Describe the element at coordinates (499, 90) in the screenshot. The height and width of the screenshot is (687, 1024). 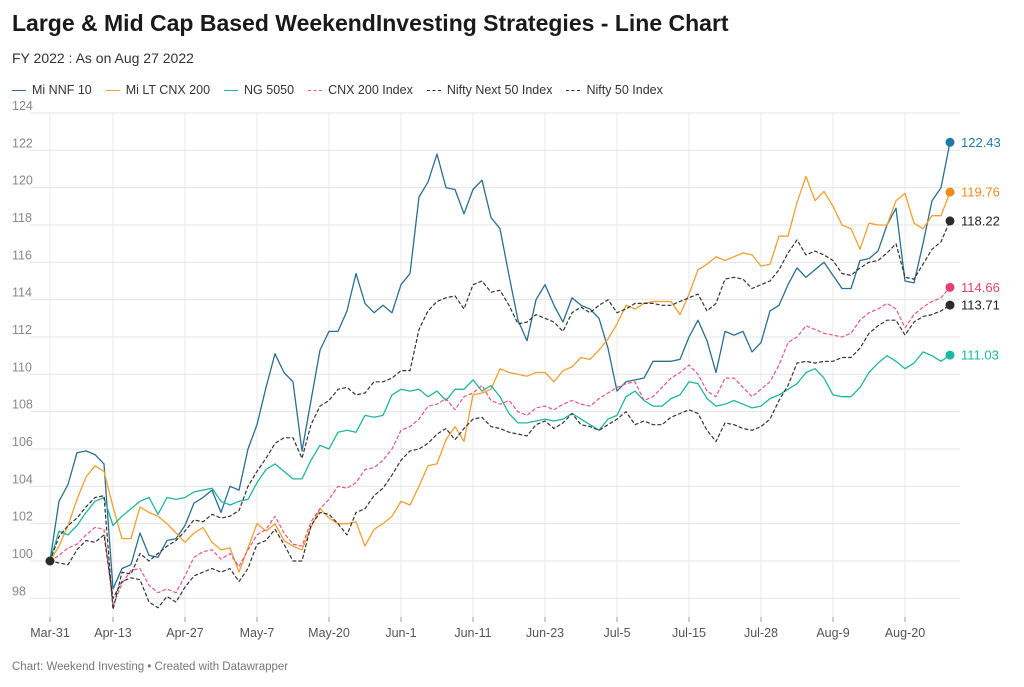
I see `legend-label: Nifty Next 50 Index` at that location.